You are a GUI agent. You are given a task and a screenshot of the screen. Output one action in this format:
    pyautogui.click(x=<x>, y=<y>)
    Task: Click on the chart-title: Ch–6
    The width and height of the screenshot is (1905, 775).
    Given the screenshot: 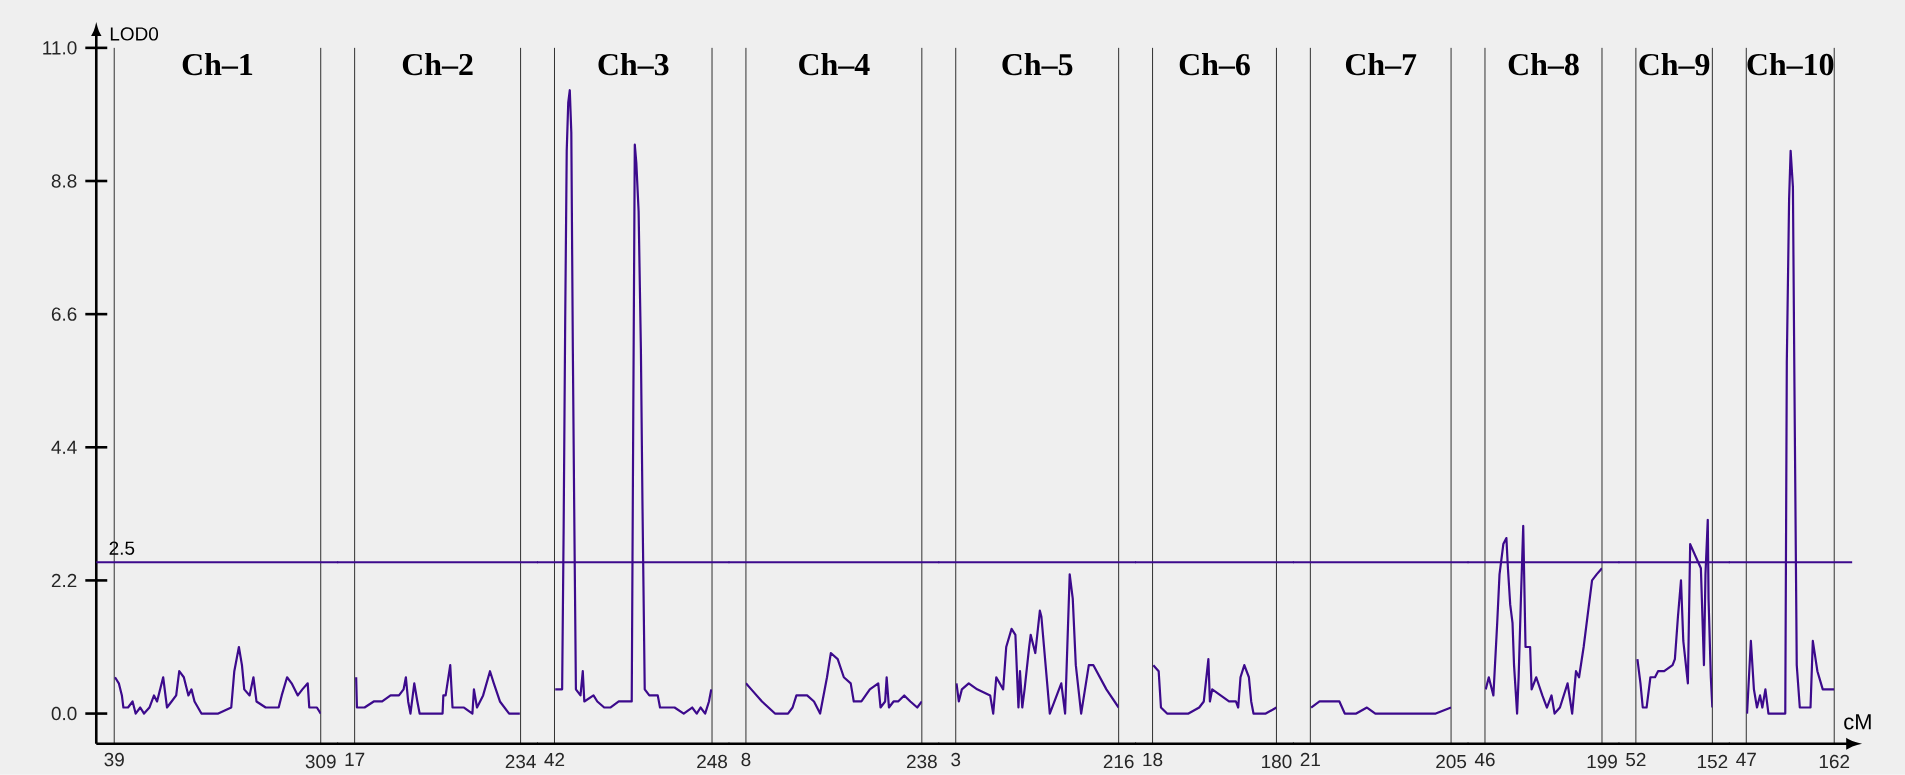 What is the action you would take?
    pyautogui.click(x=1214, y=64)
    